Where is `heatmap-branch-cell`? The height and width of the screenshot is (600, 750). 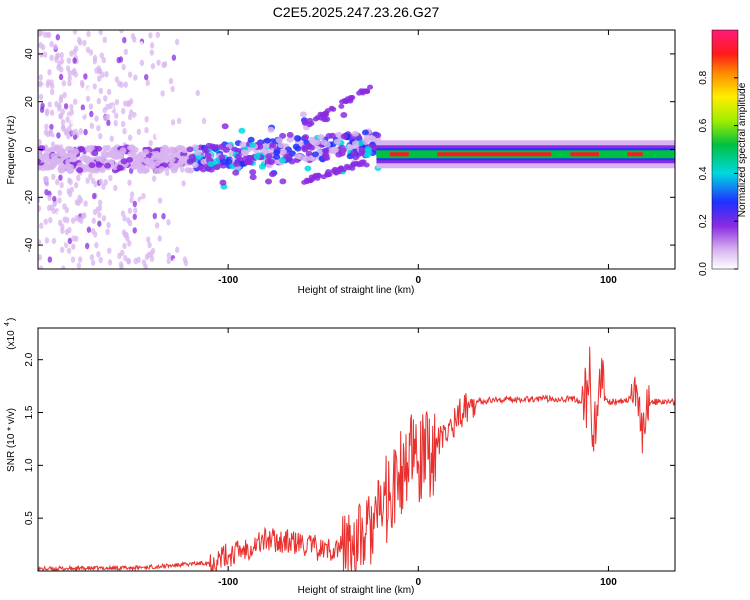
heatmap-branch-cell is located at coordinates (357, 164).